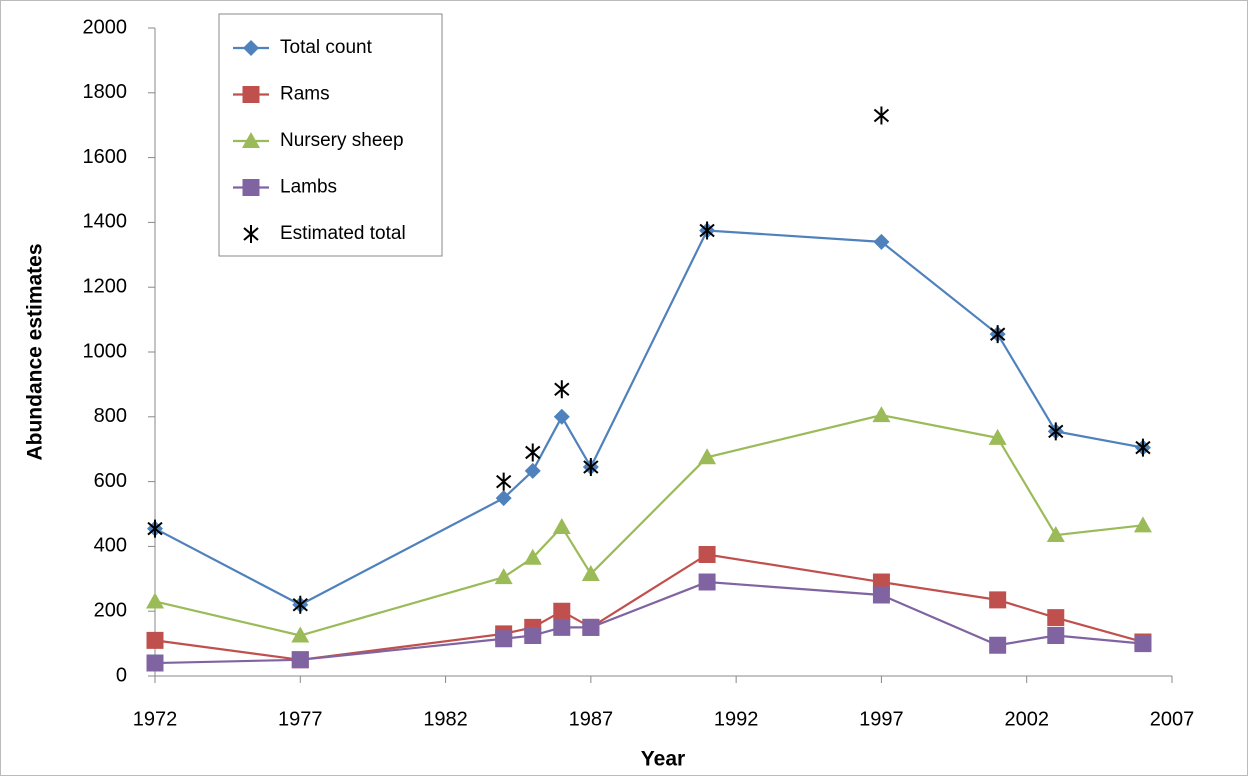  What do you see at coordinates (105, 222) in the screenshot?
I see `y-tick-label: 1400` at bounding box center [105, 222].